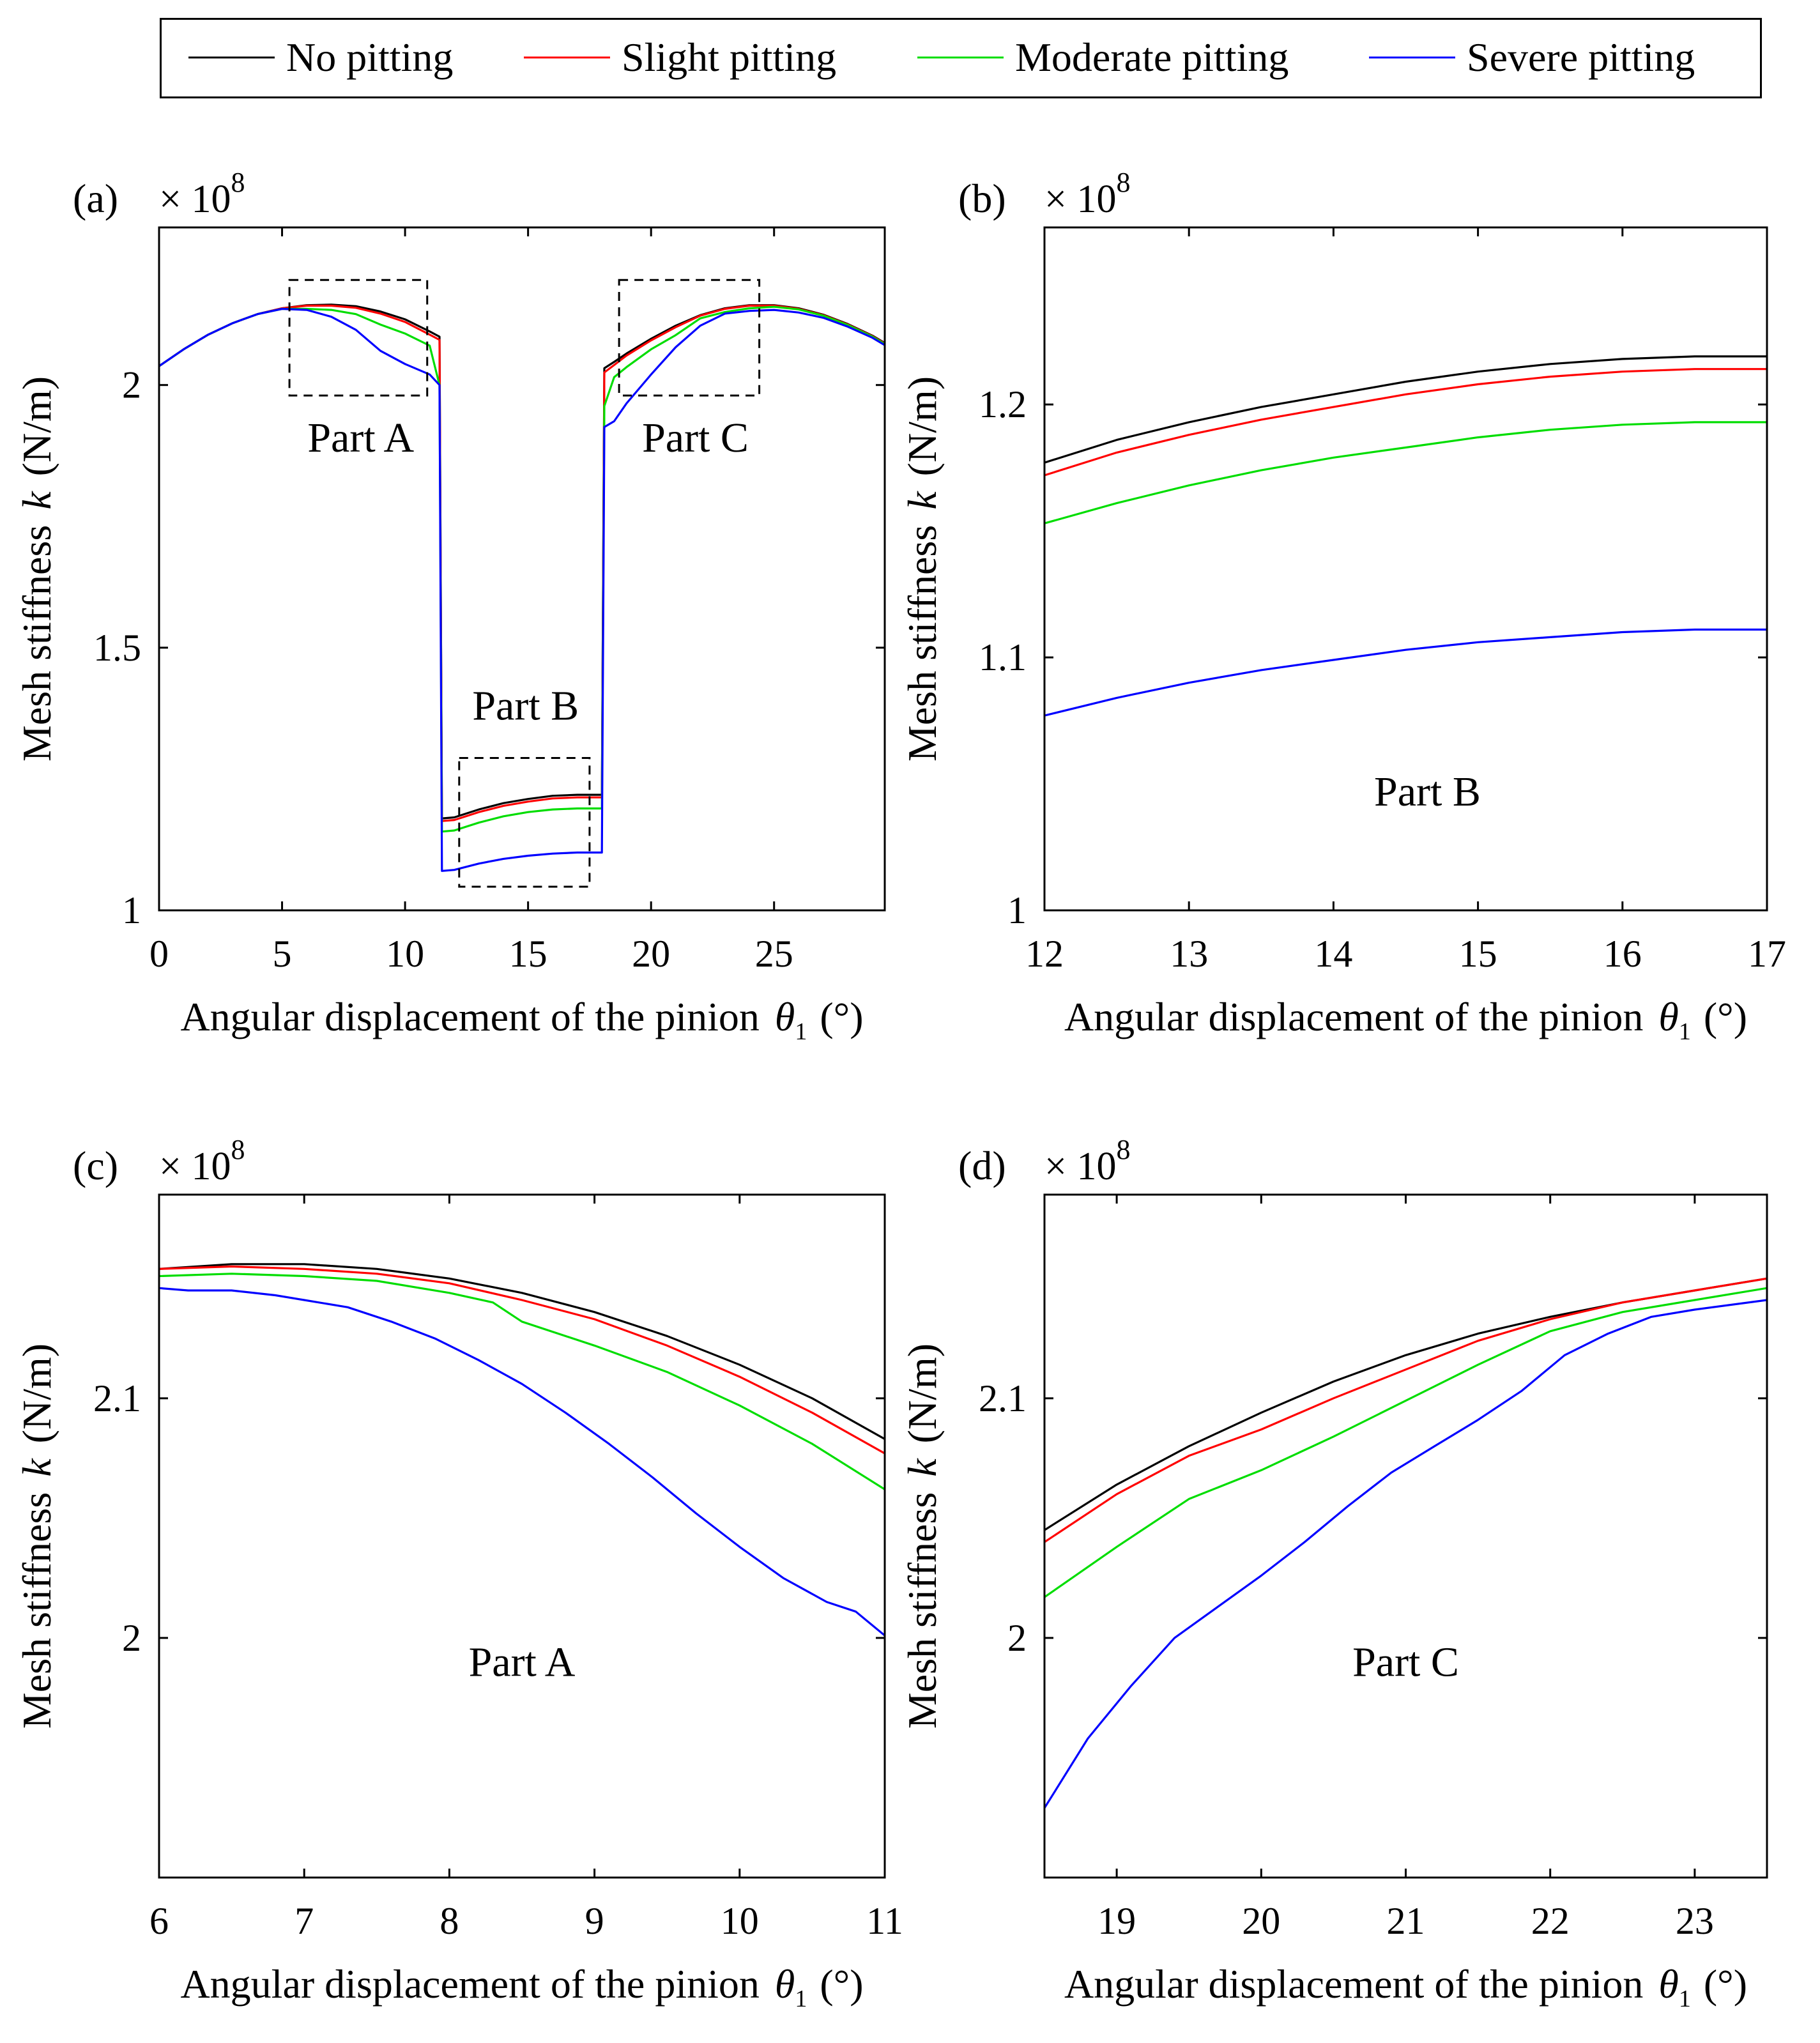 This screenshot has width=1820, height=2043. I want to click on x-tick-label: 14, so click(1333, 954).